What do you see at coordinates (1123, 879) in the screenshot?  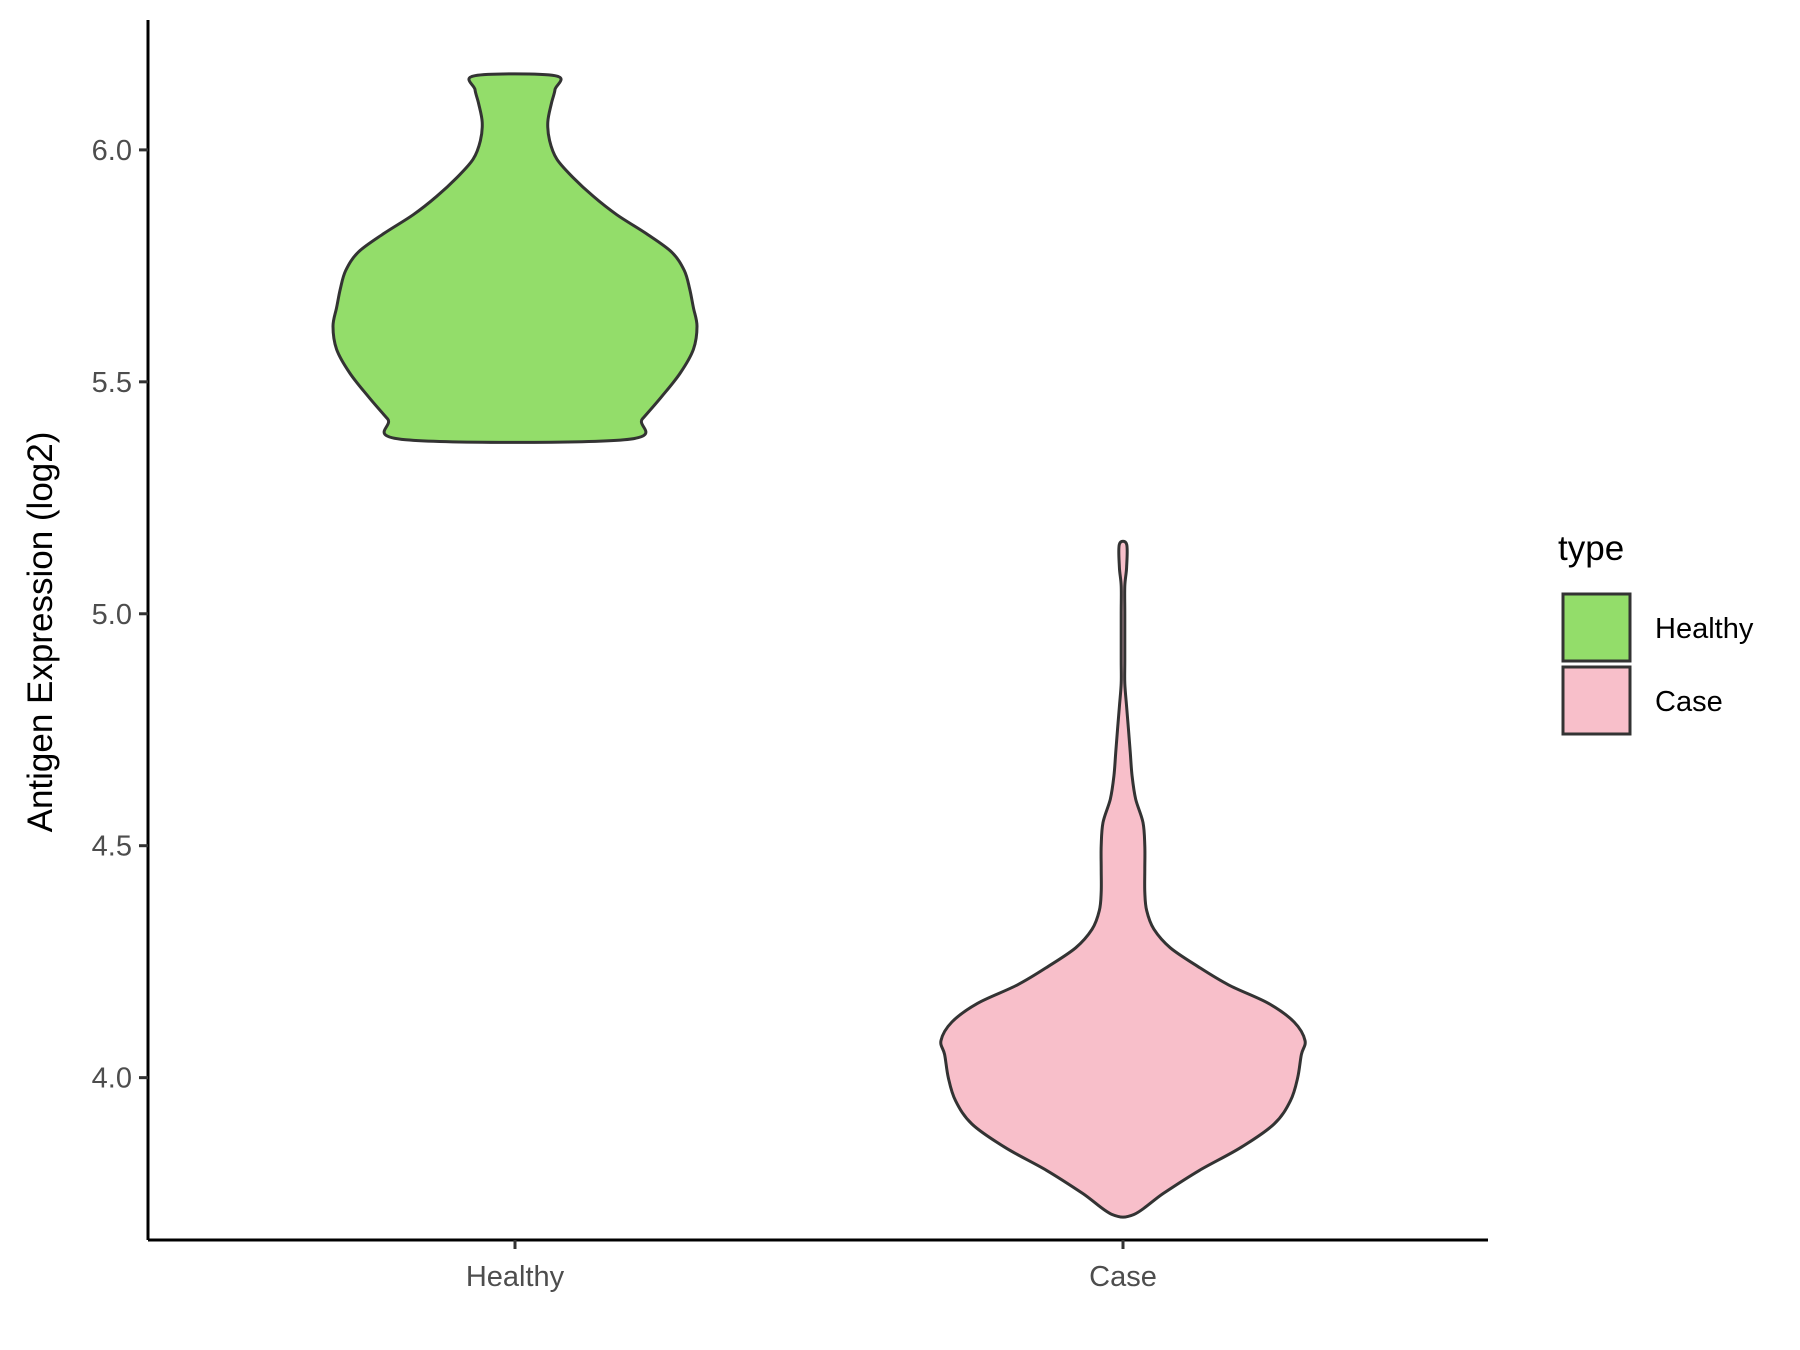 I see `violin-case` at bounding box center [1123, 879].